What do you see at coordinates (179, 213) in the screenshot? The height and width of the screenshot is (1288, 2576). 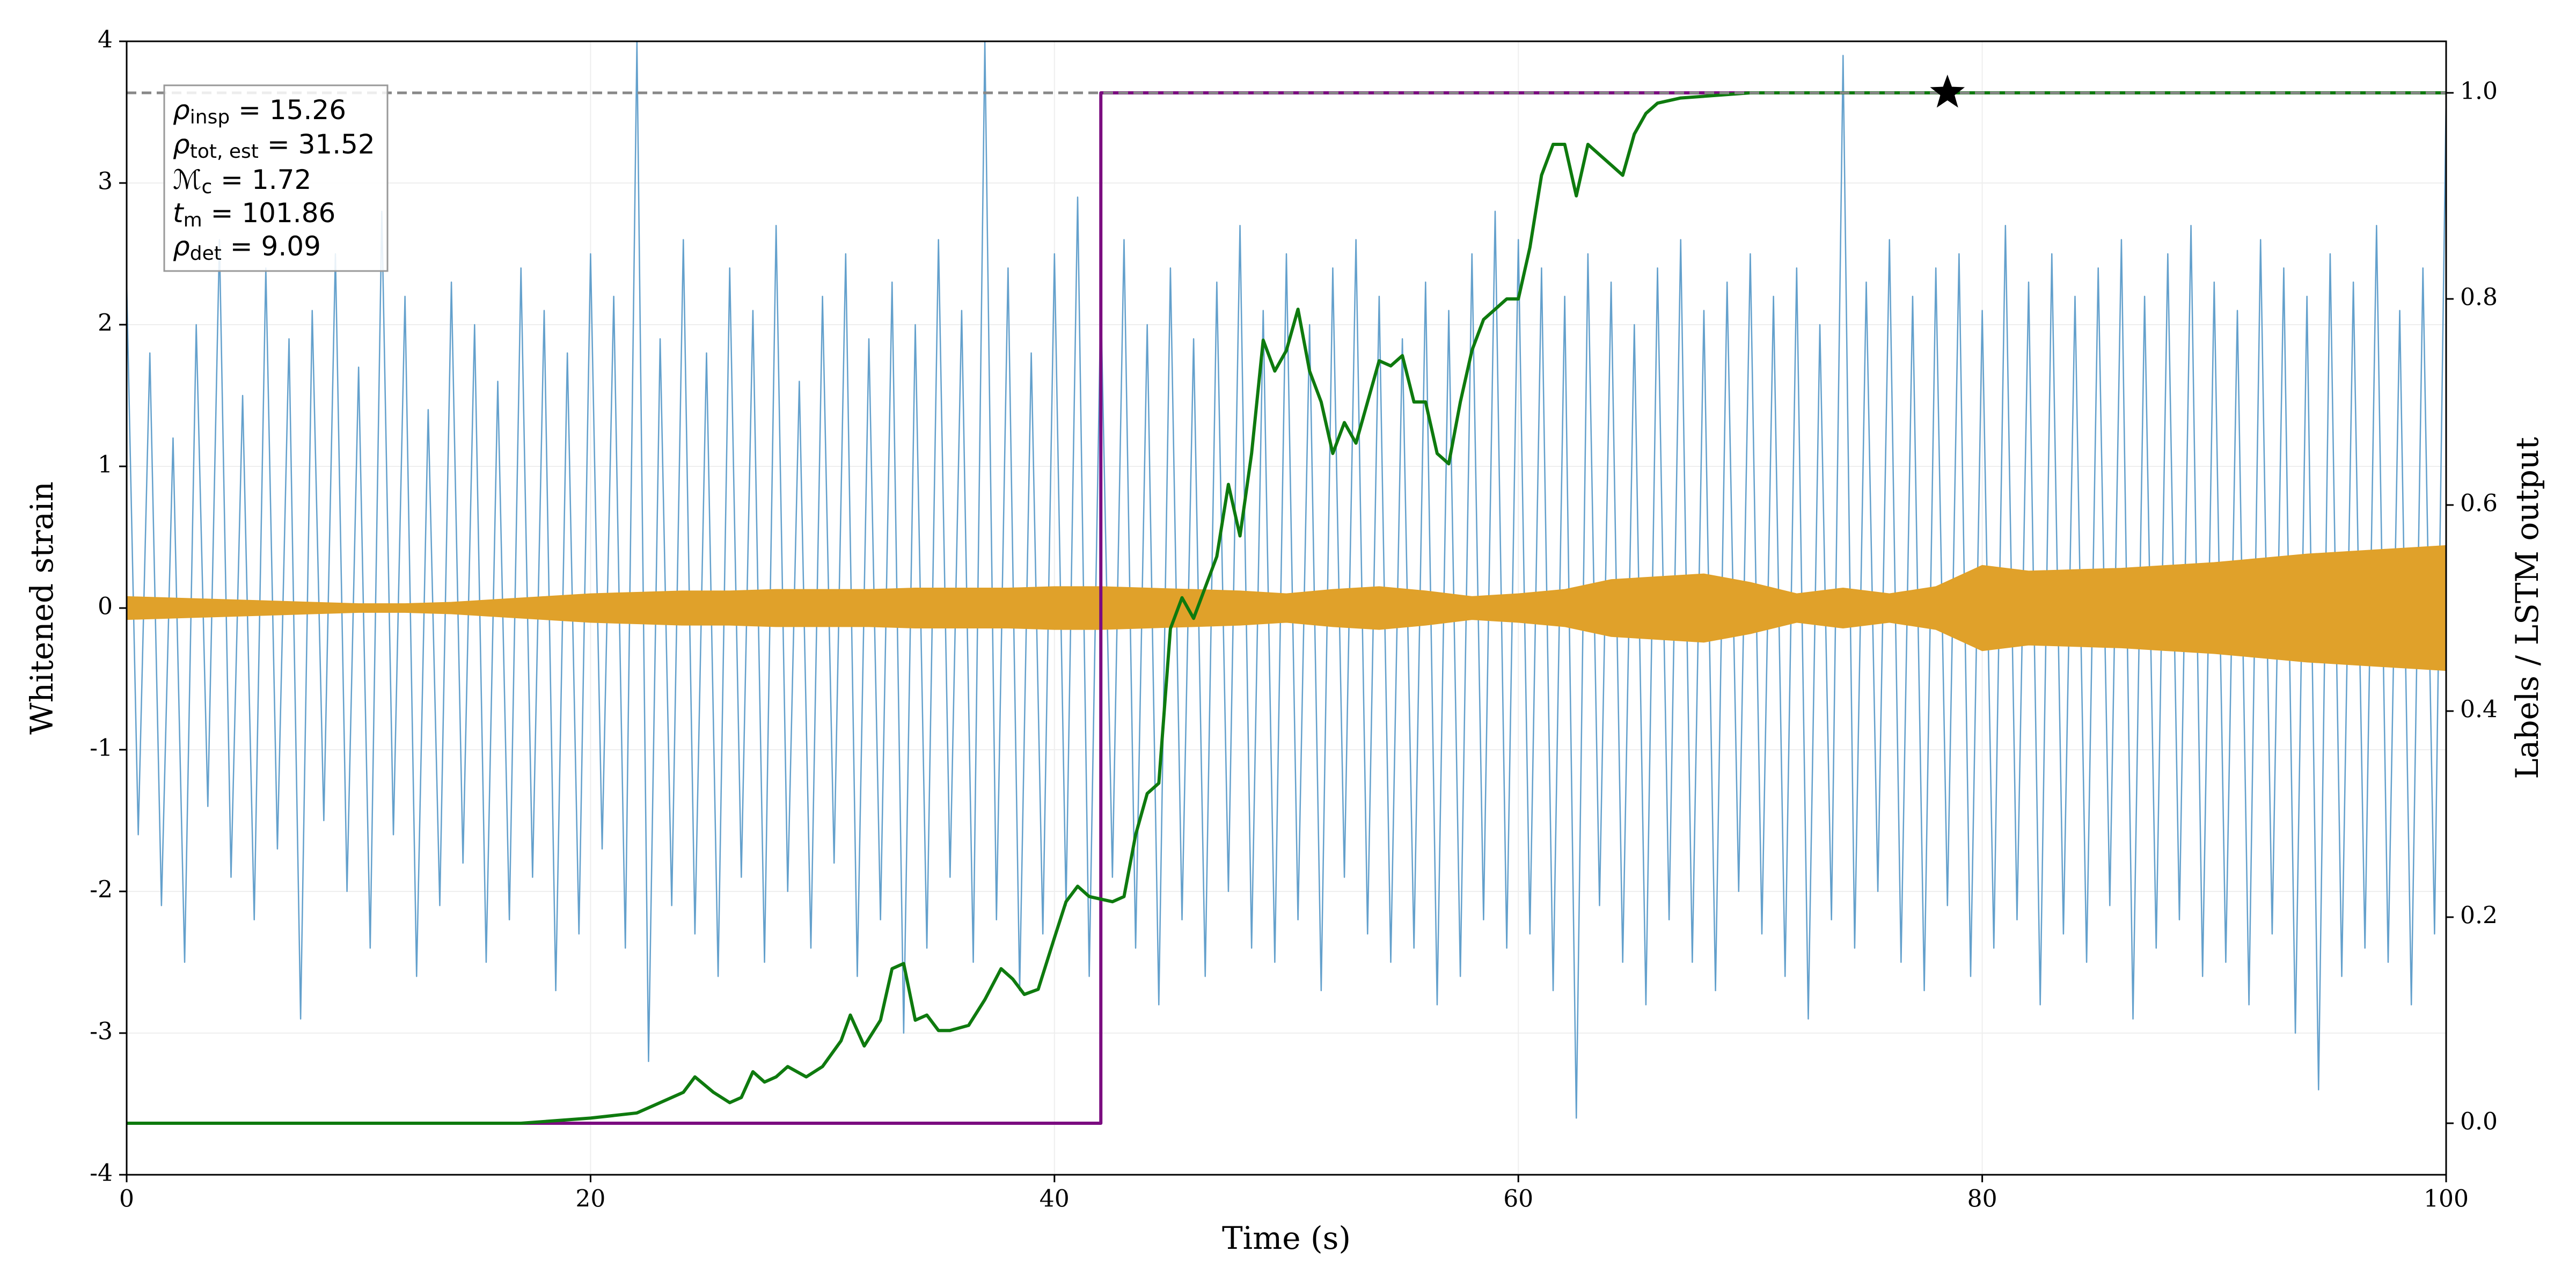 I see `annotation-symbol: t` at bounding box center [179, 213].